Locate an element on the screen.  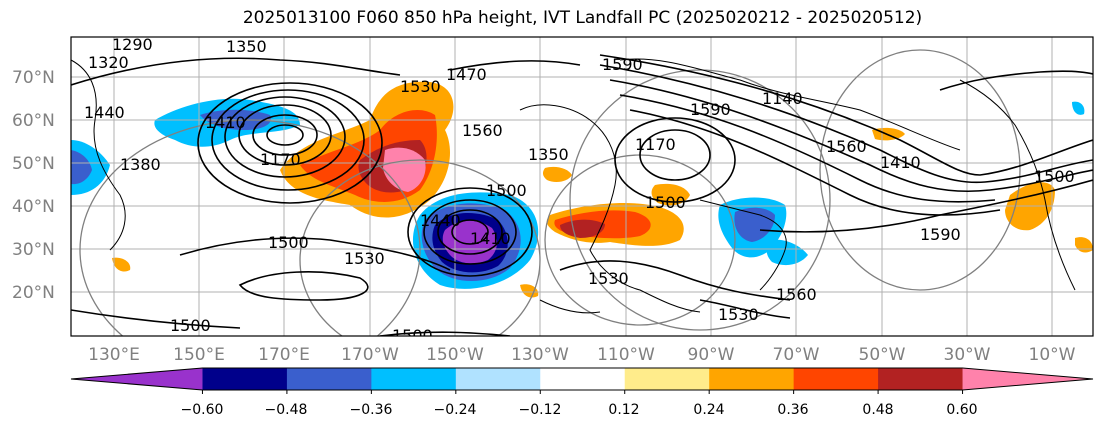
lat-label: 60°N is located at coordinates (33, 121).